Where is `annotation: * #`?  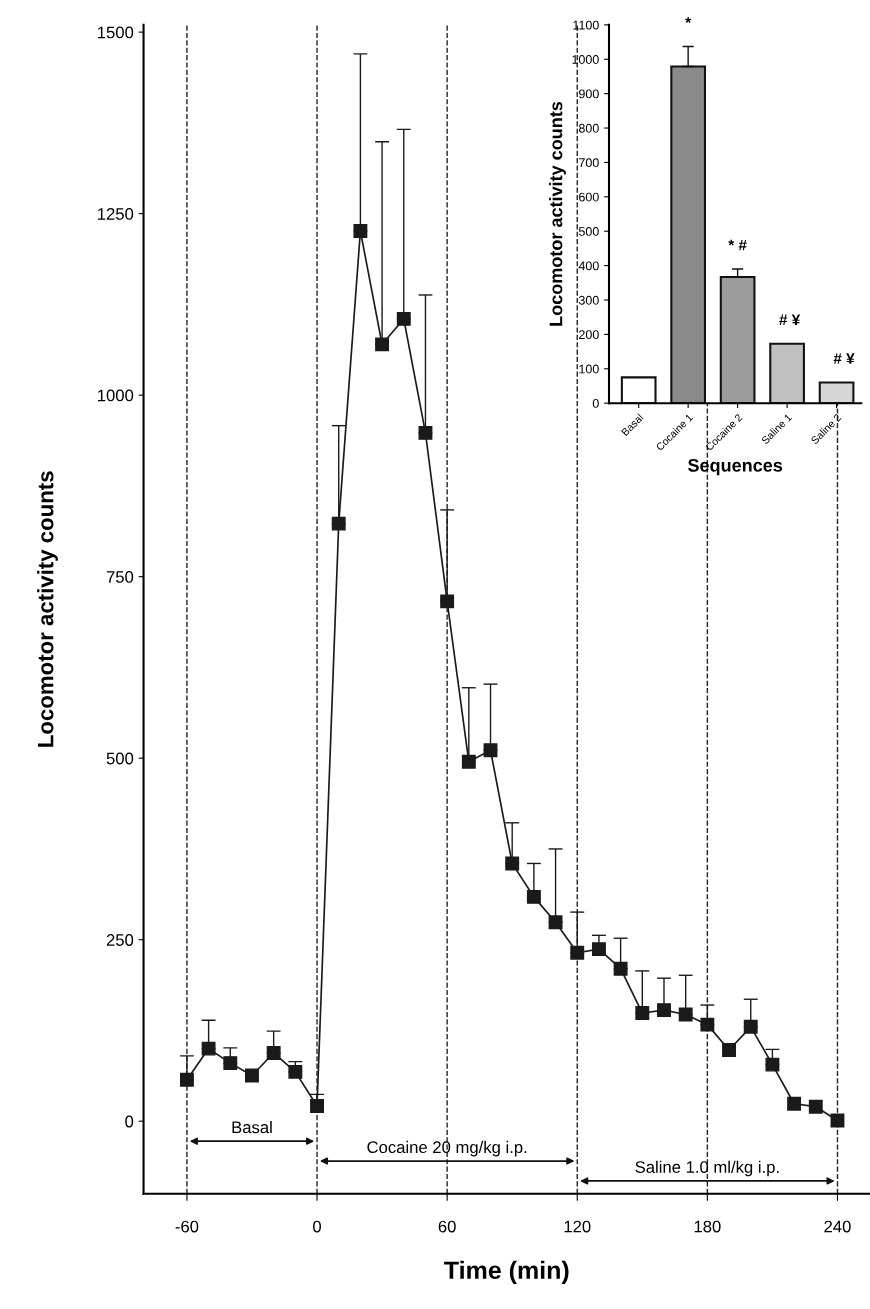
annotation: * # is located at coordinates (737, 245).